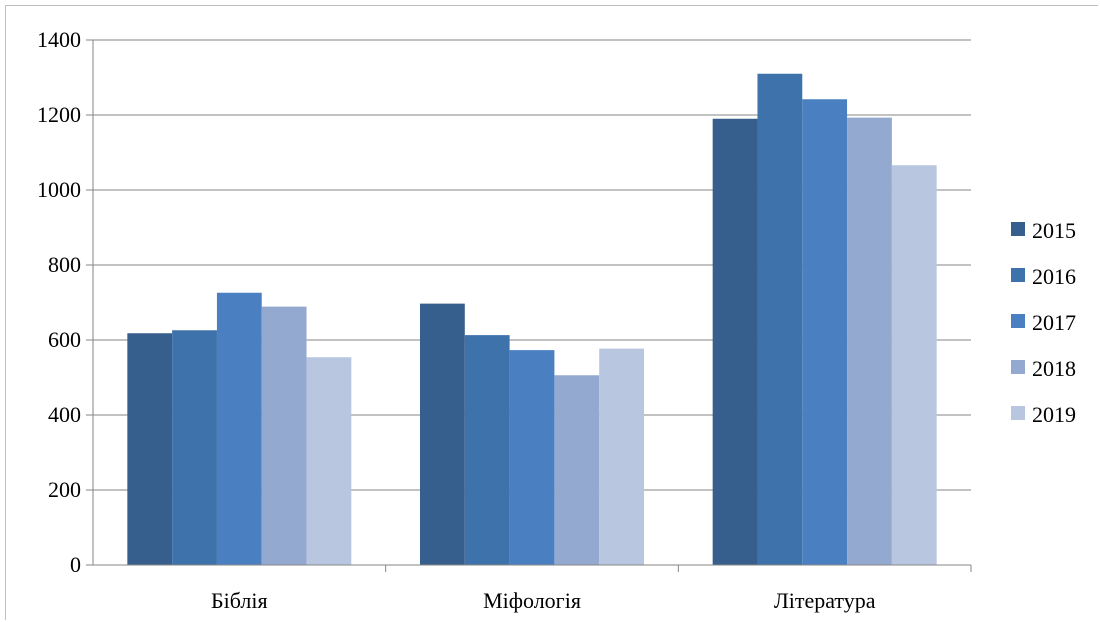 This screenshot has height=622, width=1100. What do you see at coordinates (64, 339) in the screenshot?
I see `y-tick-label: 600` at bounding box center [64, 339].